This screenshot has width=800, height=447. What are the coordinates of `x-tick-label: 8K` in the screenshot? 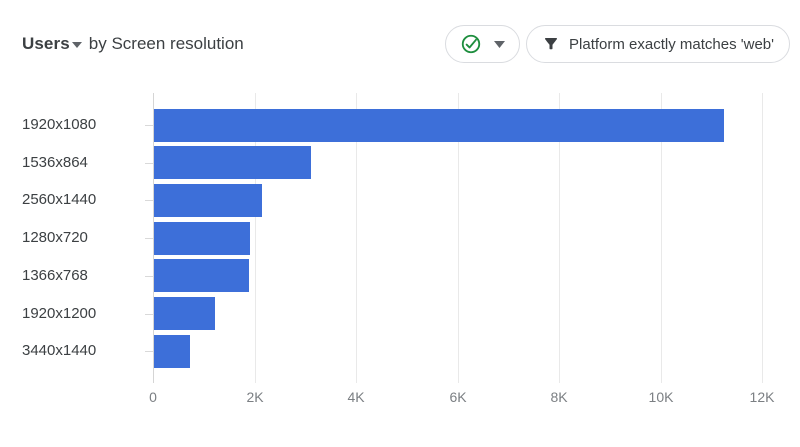 It's located at (559, 397).